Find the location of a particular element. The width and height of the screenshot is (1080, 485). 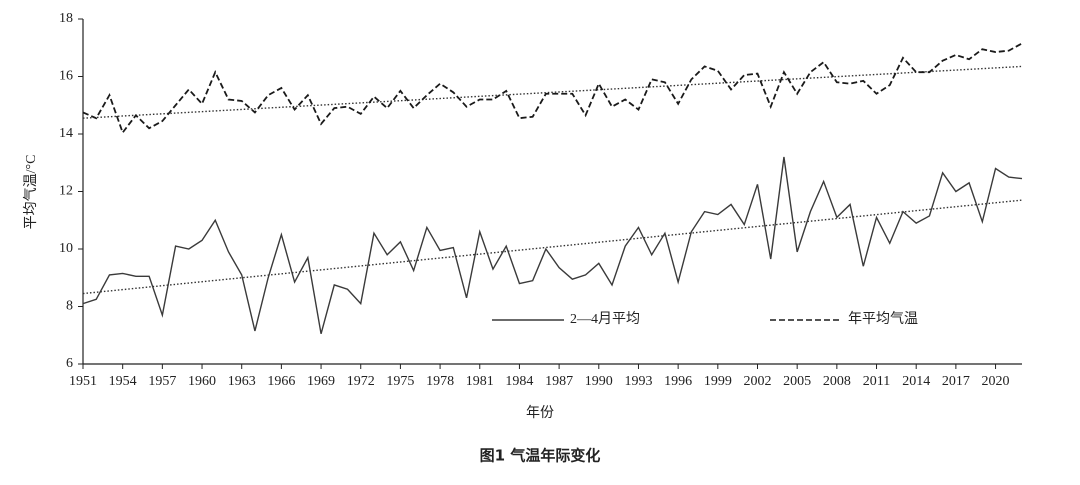

y-tick-label: 16 is located at coordinates (66, 76).